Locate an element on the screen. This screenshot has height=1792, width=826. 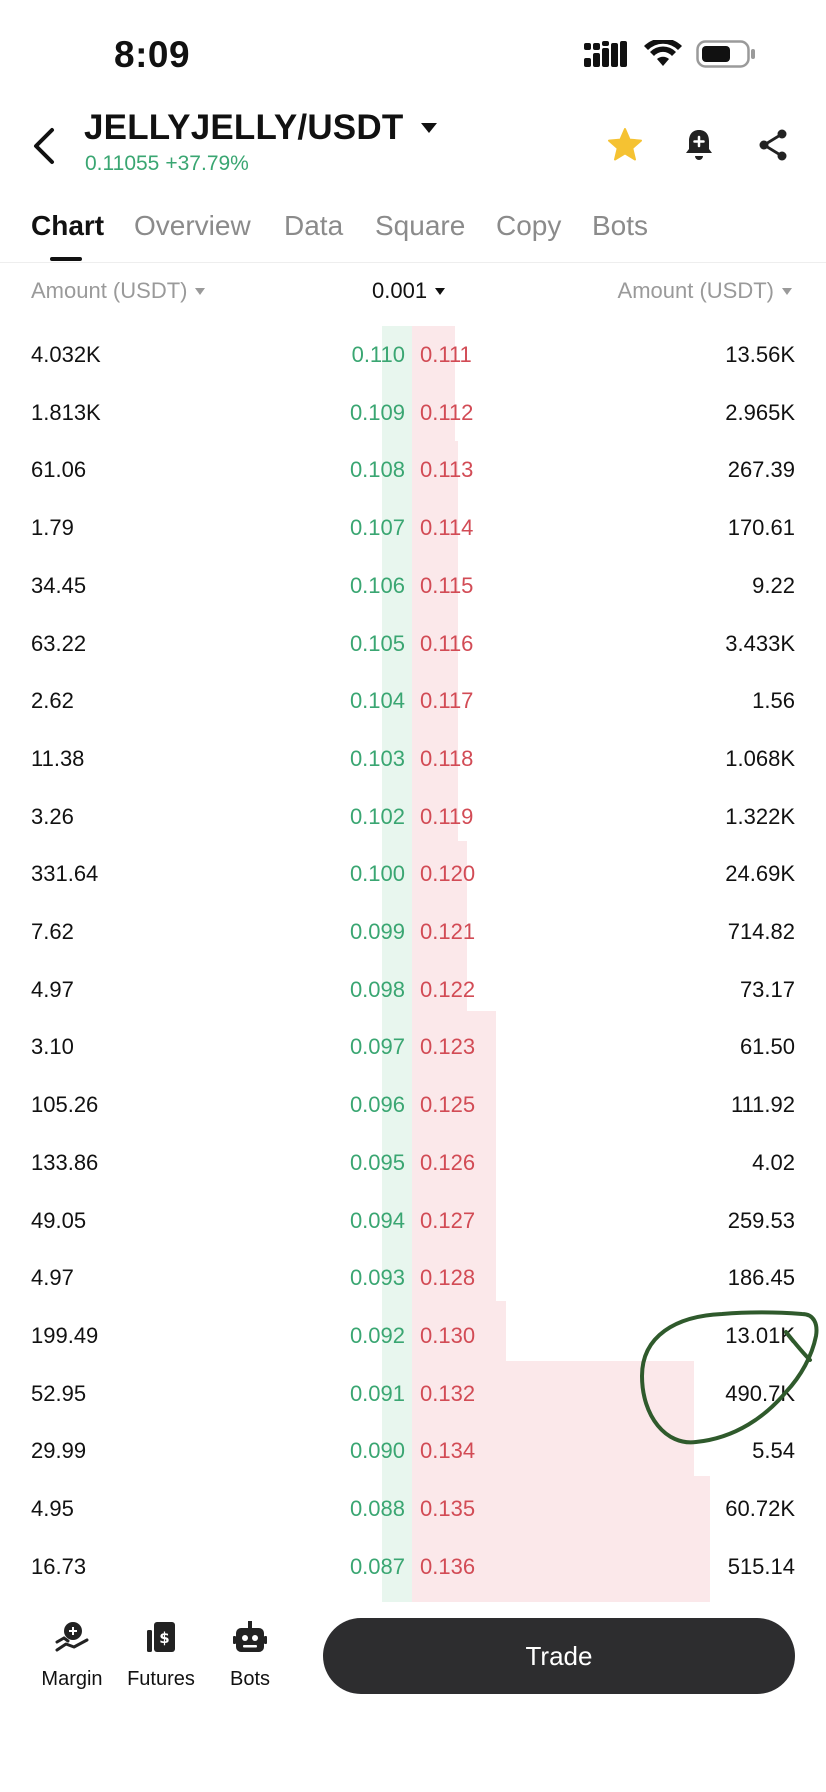
order-book-row: 2.62 0.104 0.117 1.56 is located at coordinates (413, 701).